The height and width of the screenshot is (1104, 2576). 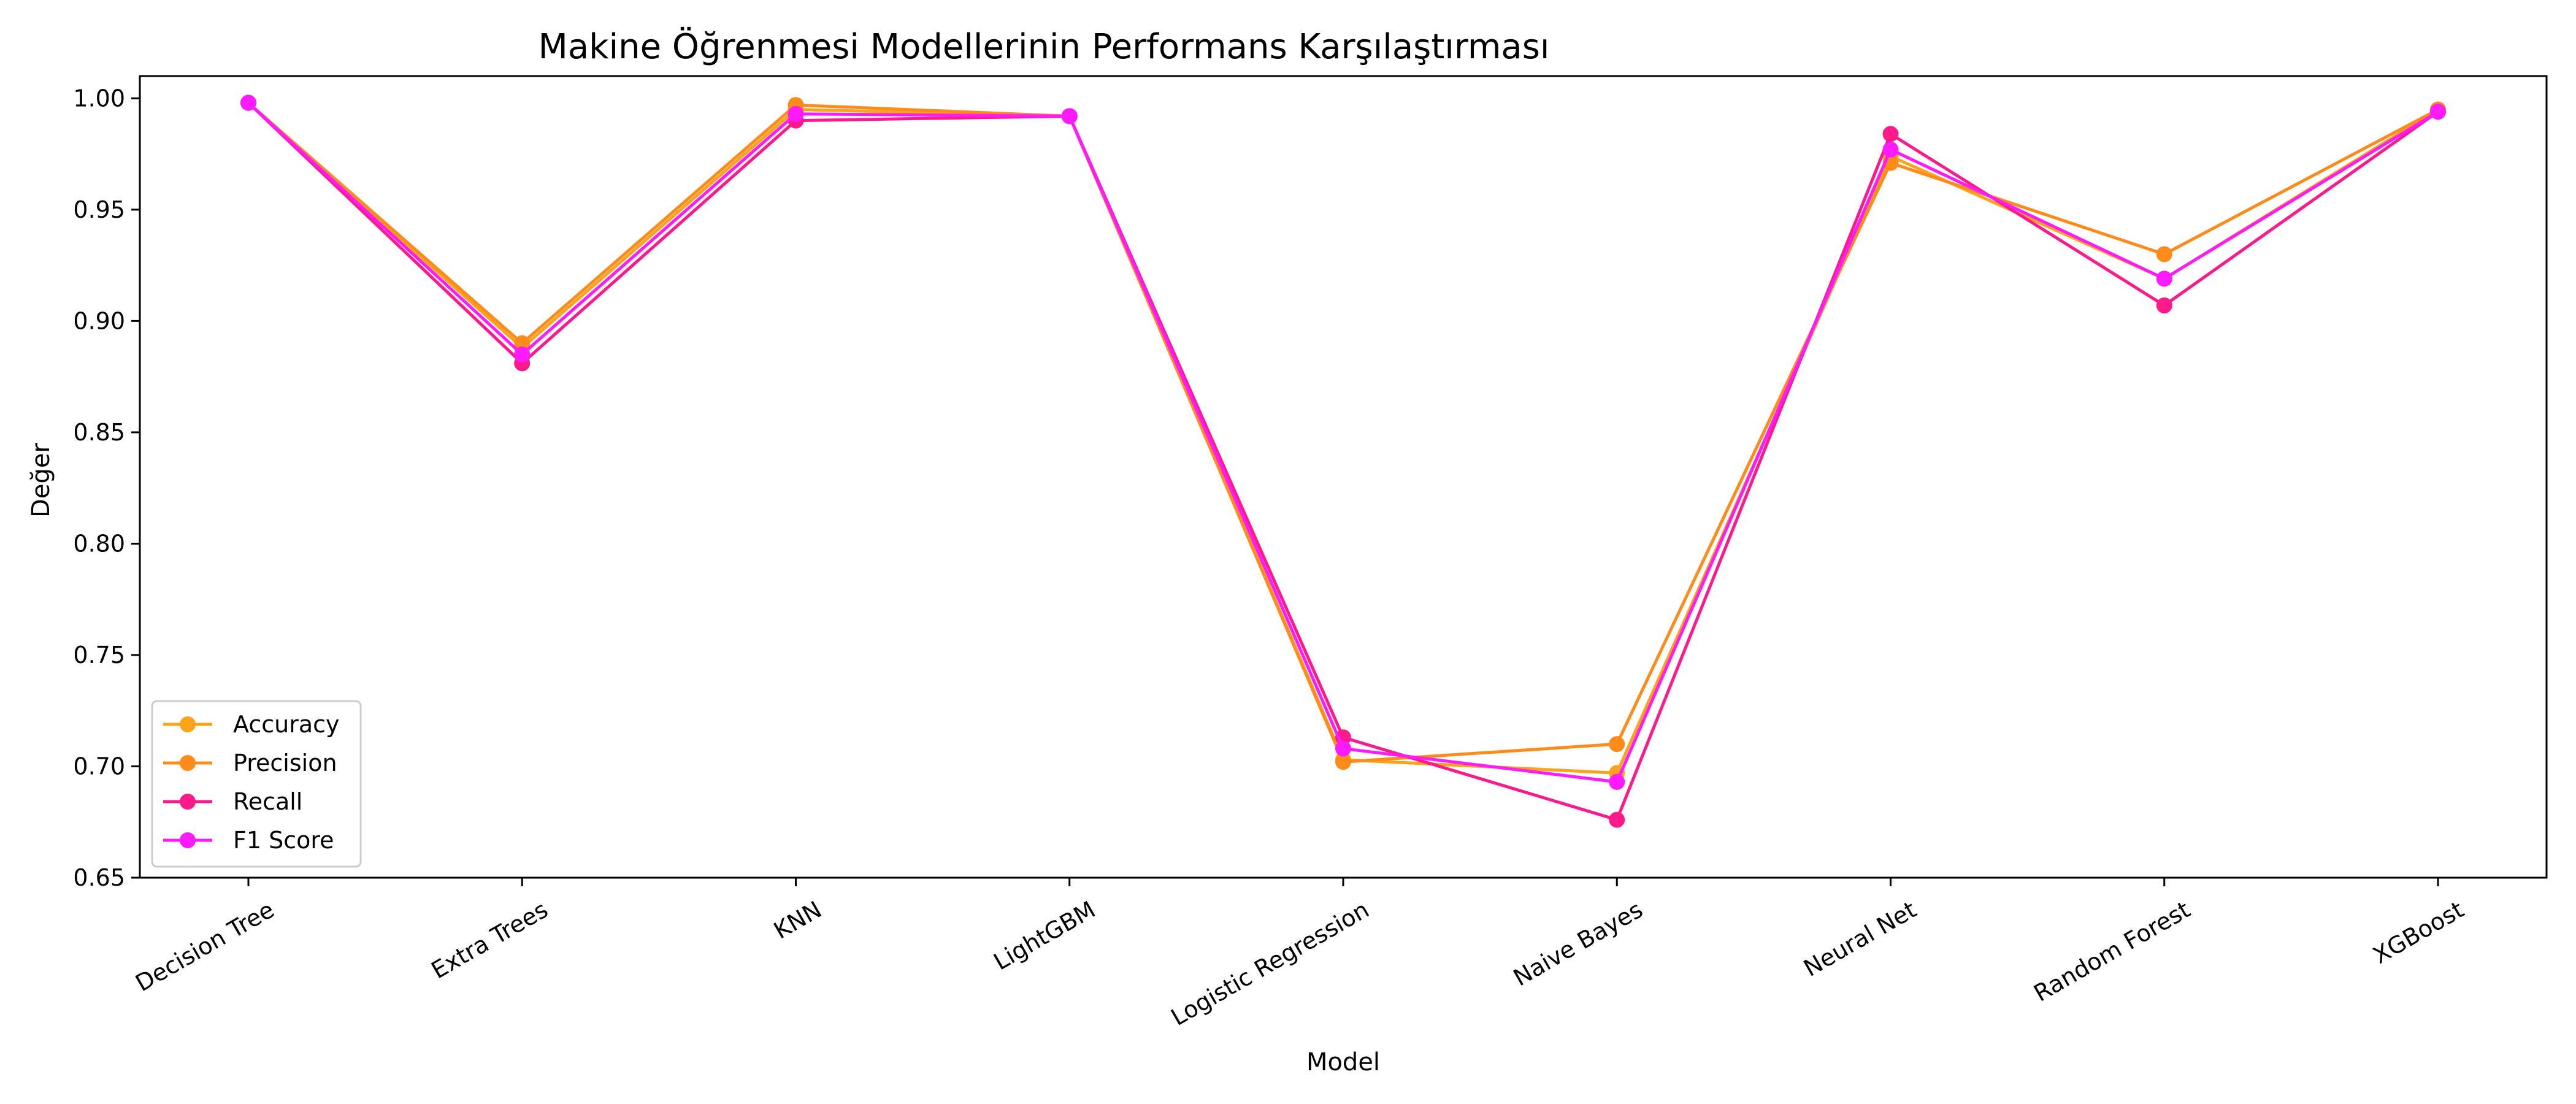 What do you see at coordinates (99, 877) in the screenshot?
I see `y-tick-label: 0.65` at bounding box center [99, 877].